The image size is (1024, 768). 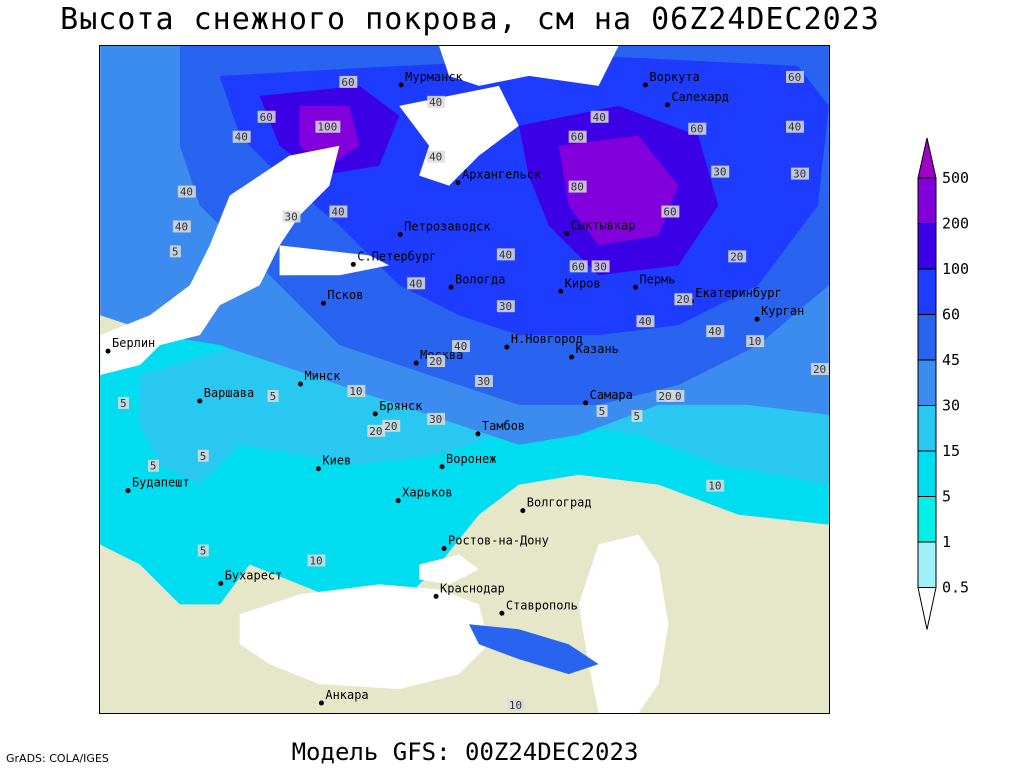 I want to click on city-marker: Берлин, so click(x=130, y=345).